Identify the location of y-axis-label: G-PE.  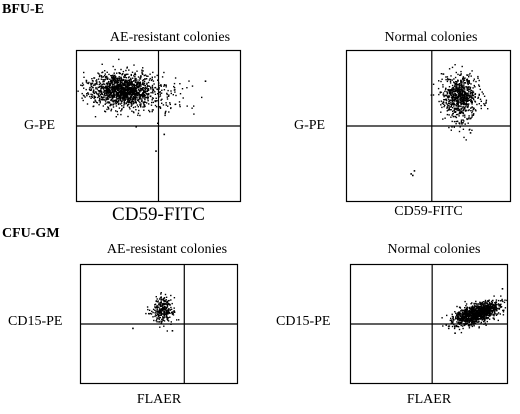
(310, 125).